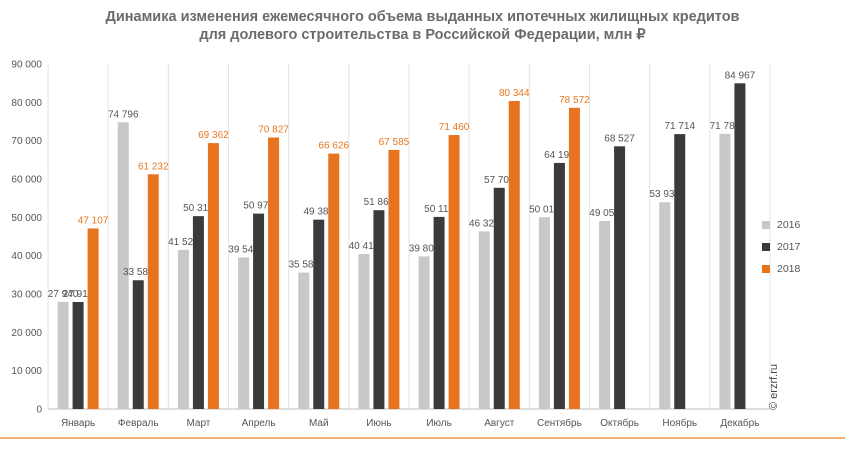 This screenshot has height=470, width=845. What do you see at coordinates (776, 417) in the screenshot?
I see `copyright-wrap: © erzrf.ru` at bounding box center [776, 417].